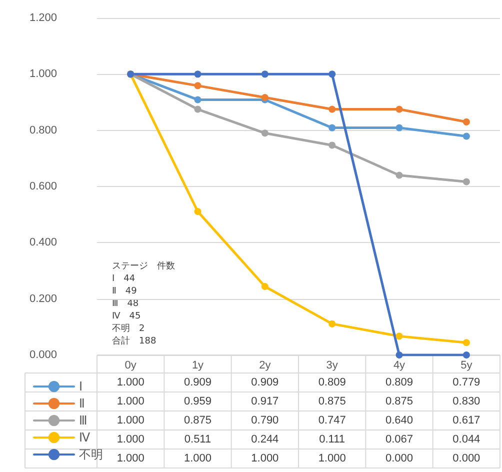 This screenshot has width=502, height=472. What do you see at coordinates (265, 366) in the screenshot?
I see `x-tick-label: 2y` at bounding box center [265, 366].